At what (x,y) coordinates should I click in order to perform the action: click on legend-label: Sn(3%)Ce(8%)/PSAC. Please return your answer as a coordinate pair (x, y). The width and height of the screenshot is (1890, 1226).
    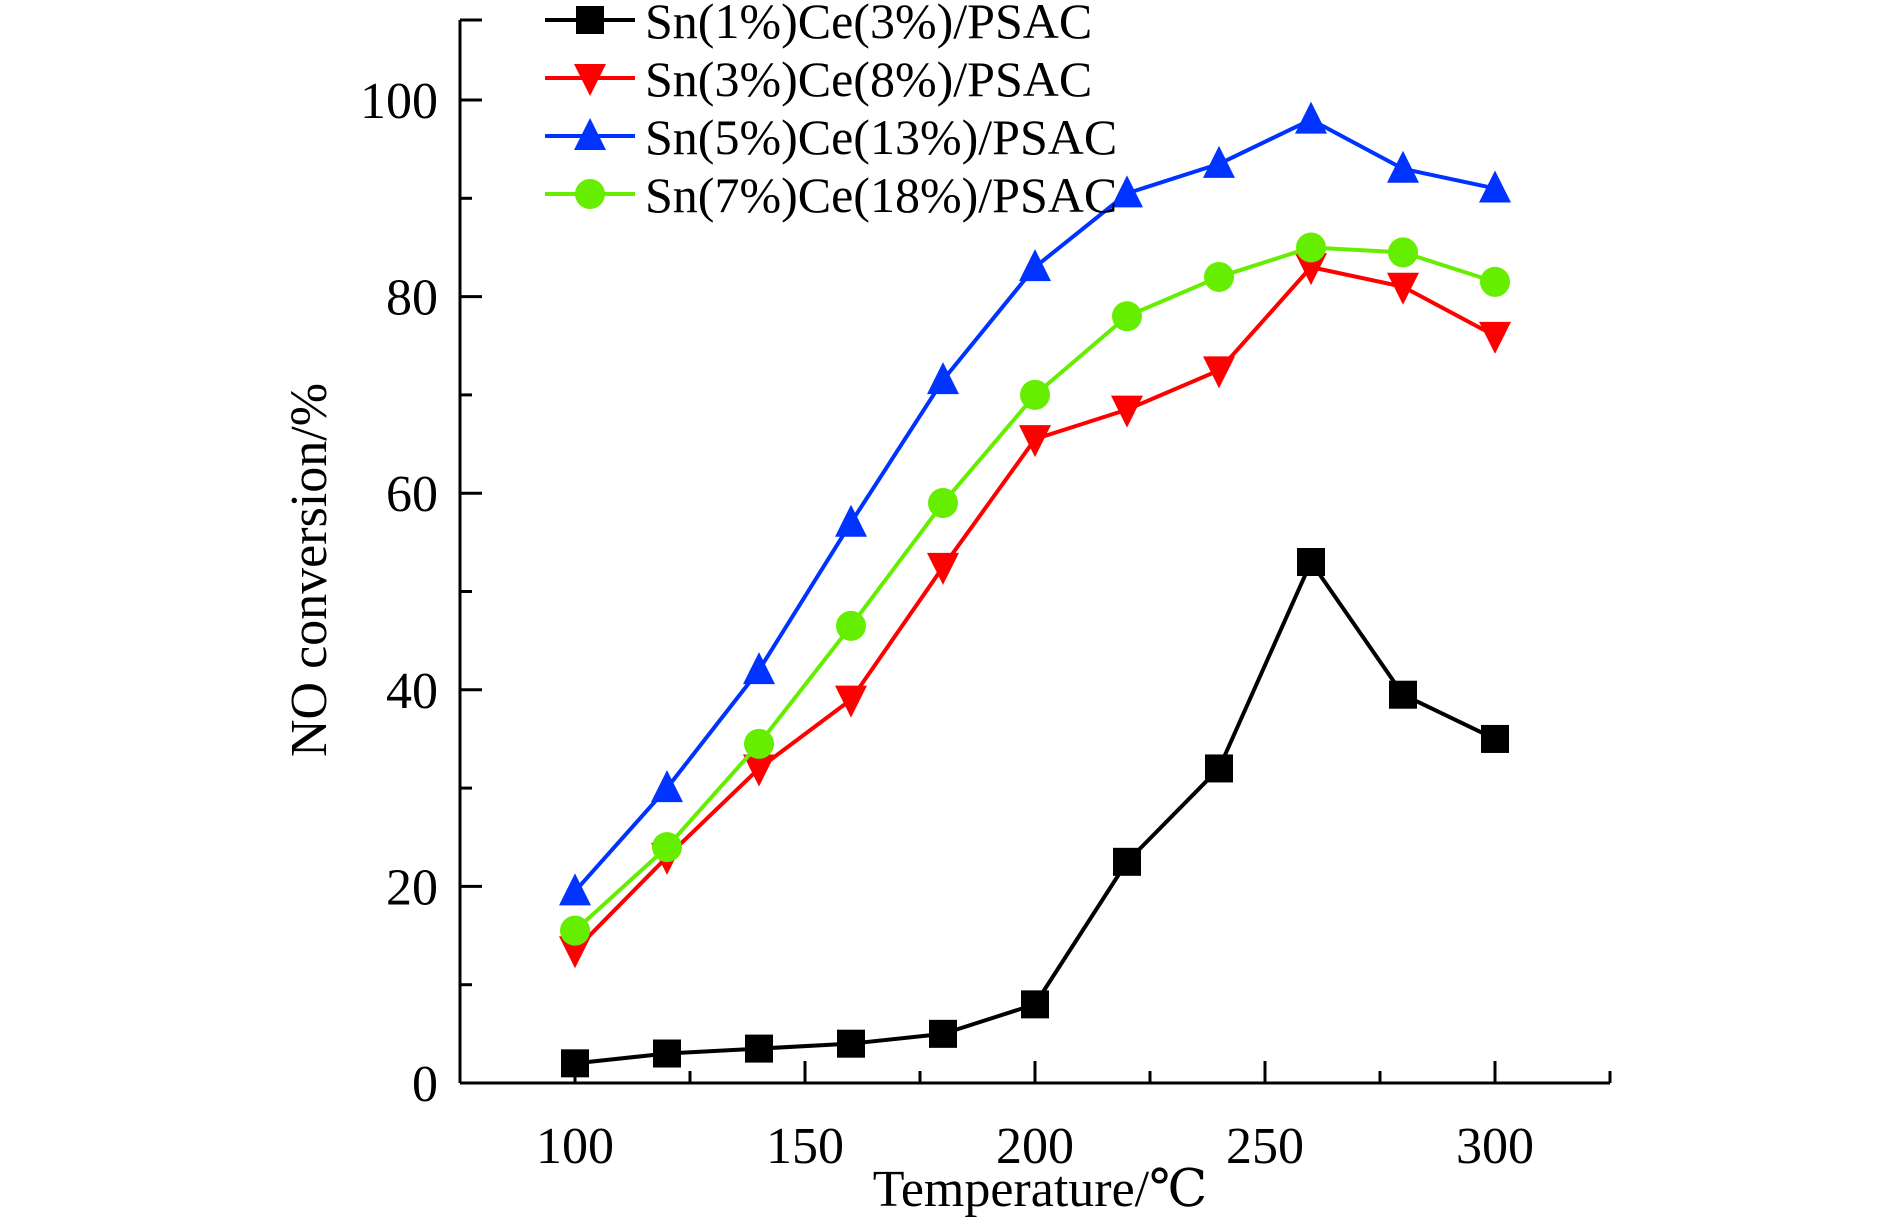
    Looking at the image, I should click on (868, 79).